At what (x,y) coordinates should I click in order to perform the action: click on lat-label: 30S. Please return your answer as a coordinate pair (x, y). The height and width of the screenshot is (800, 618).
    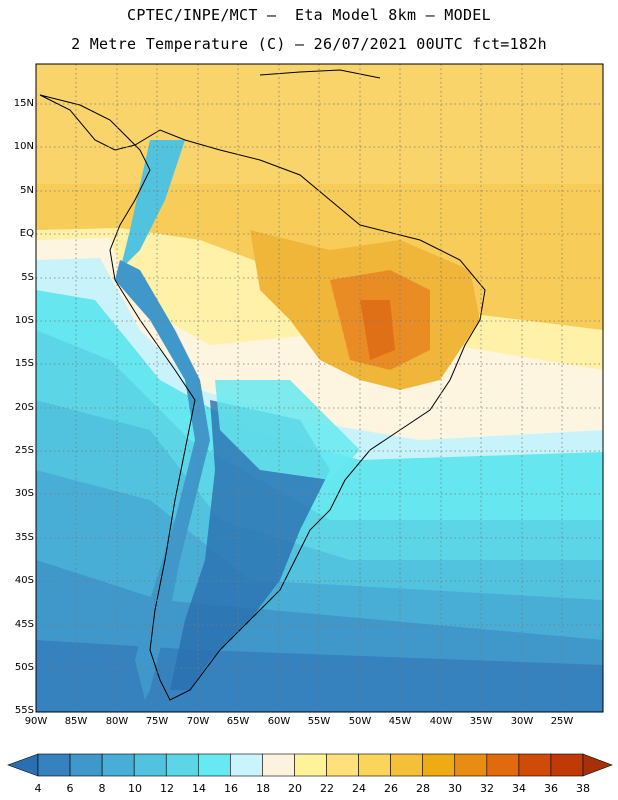
    Looking at the image, I should click on (24, 493).